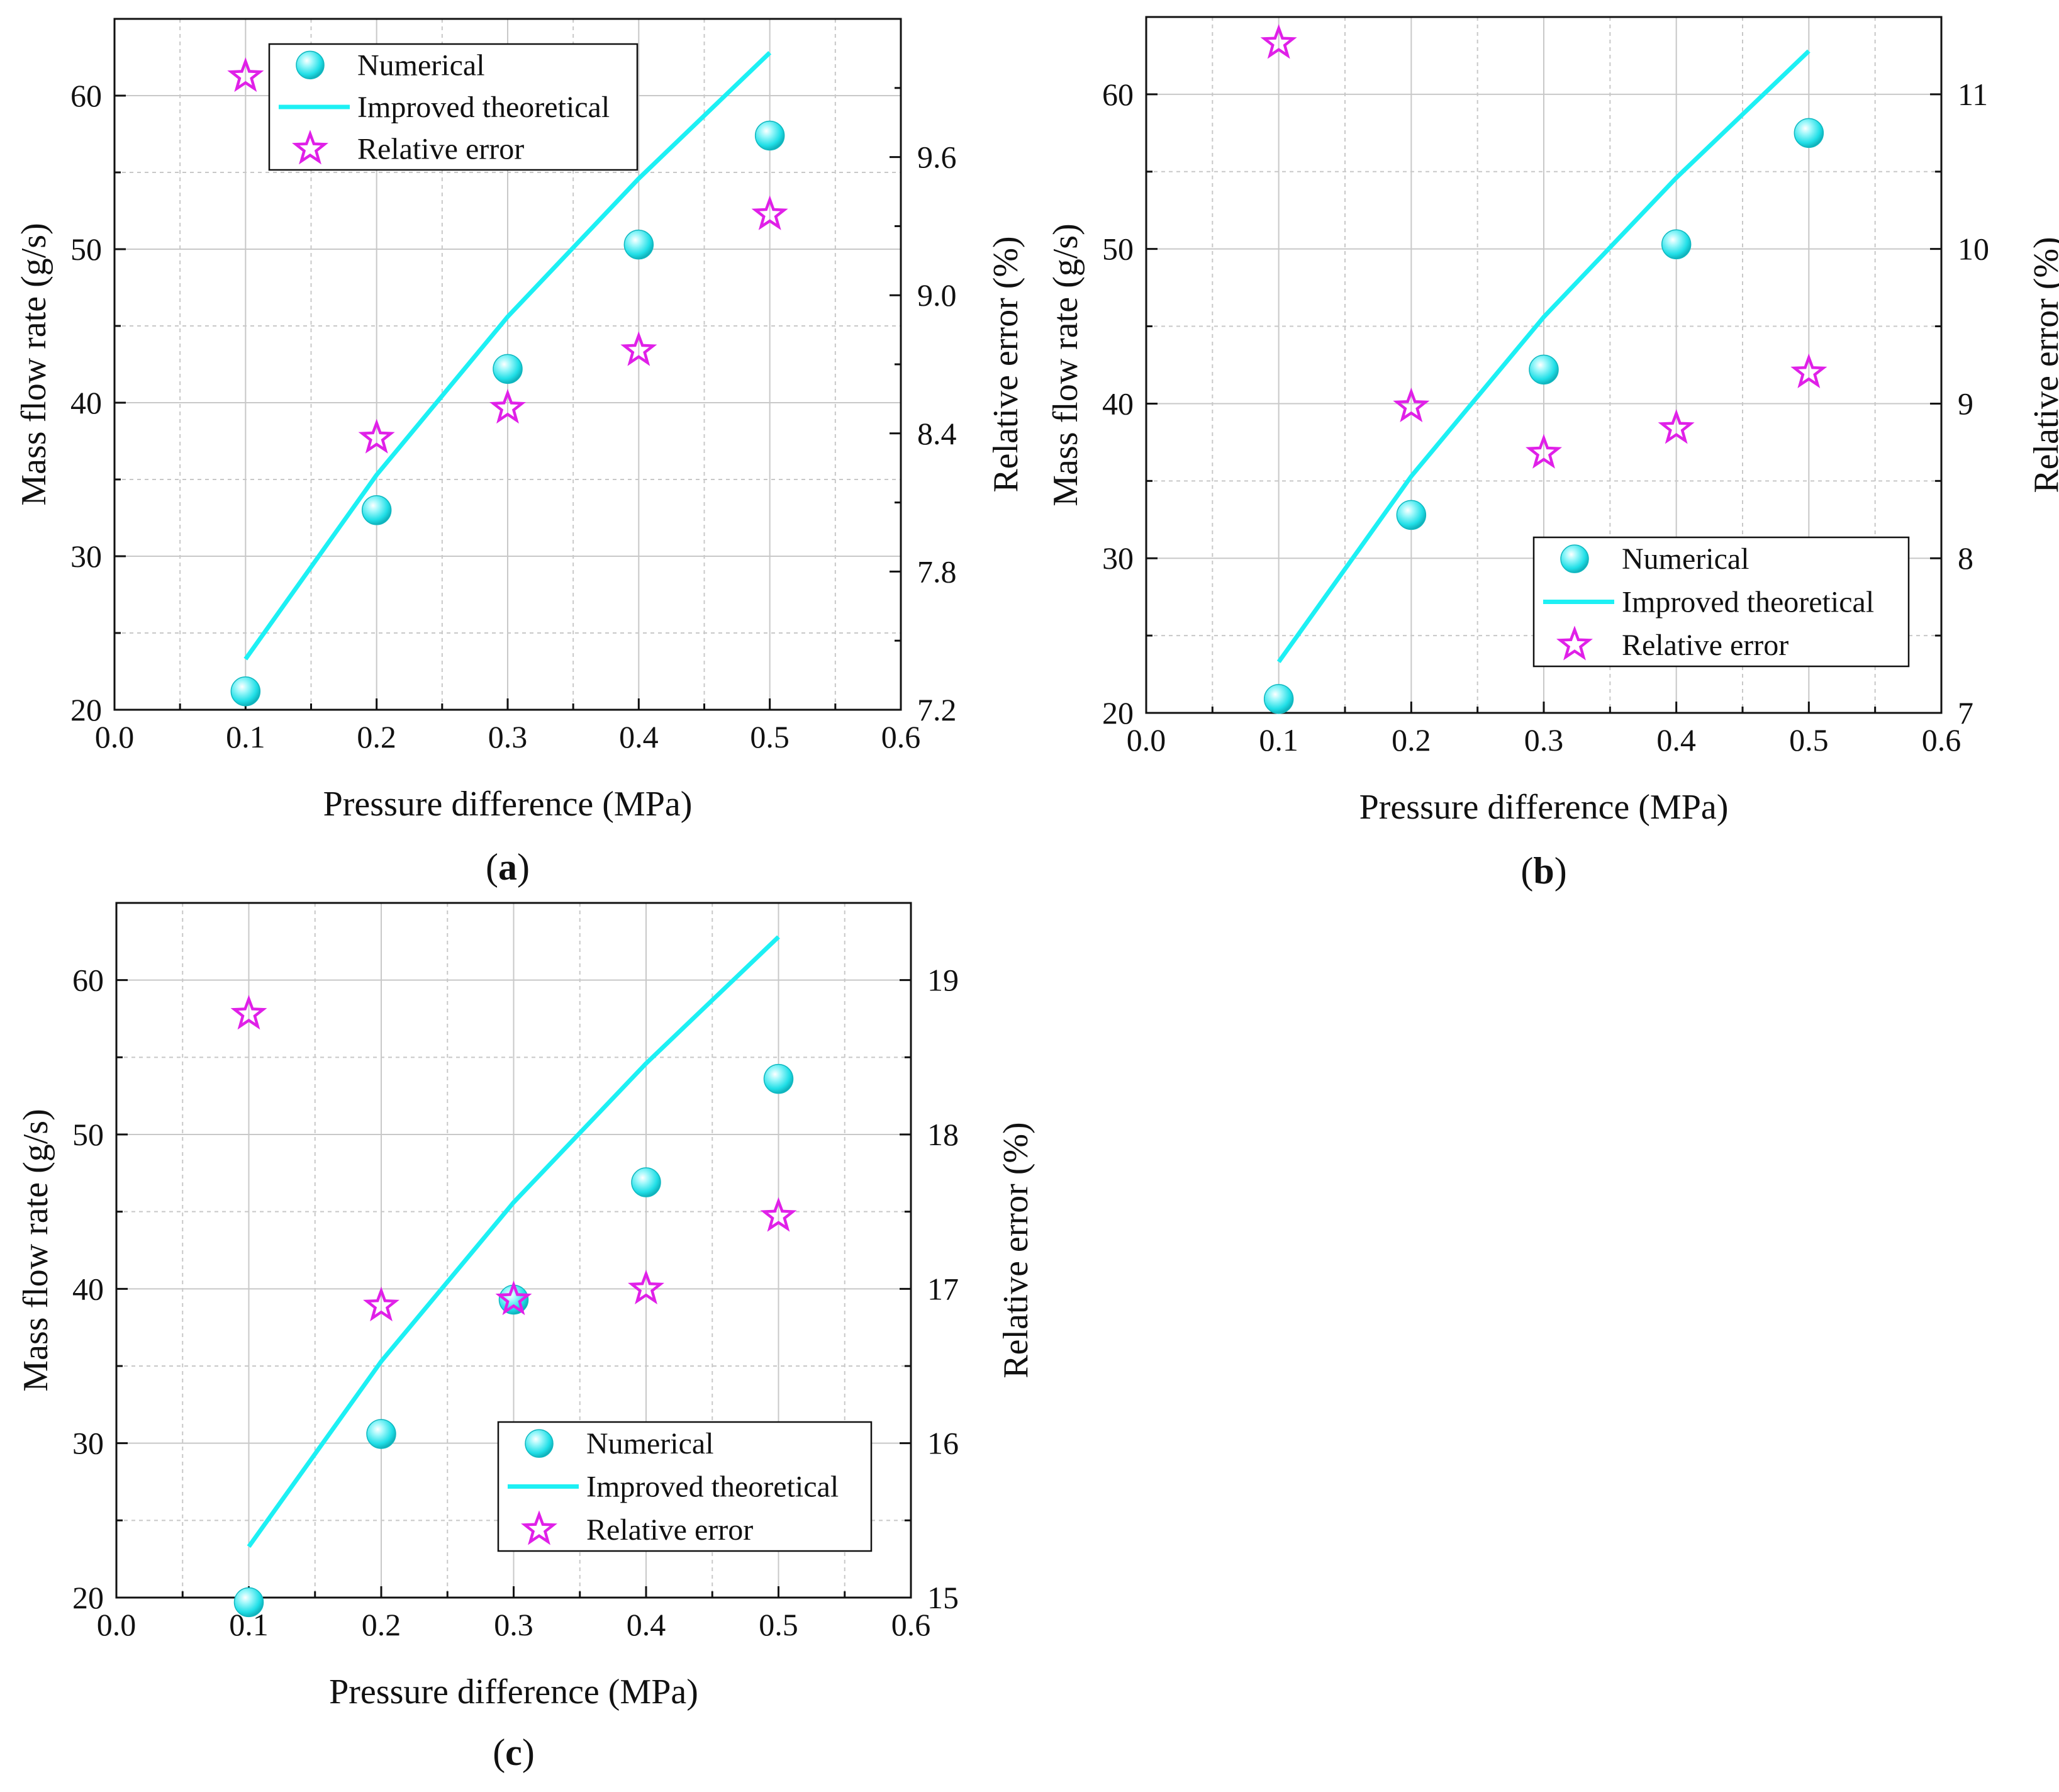  I want to click on y2-tick-label: 18, so click(943, 1134).